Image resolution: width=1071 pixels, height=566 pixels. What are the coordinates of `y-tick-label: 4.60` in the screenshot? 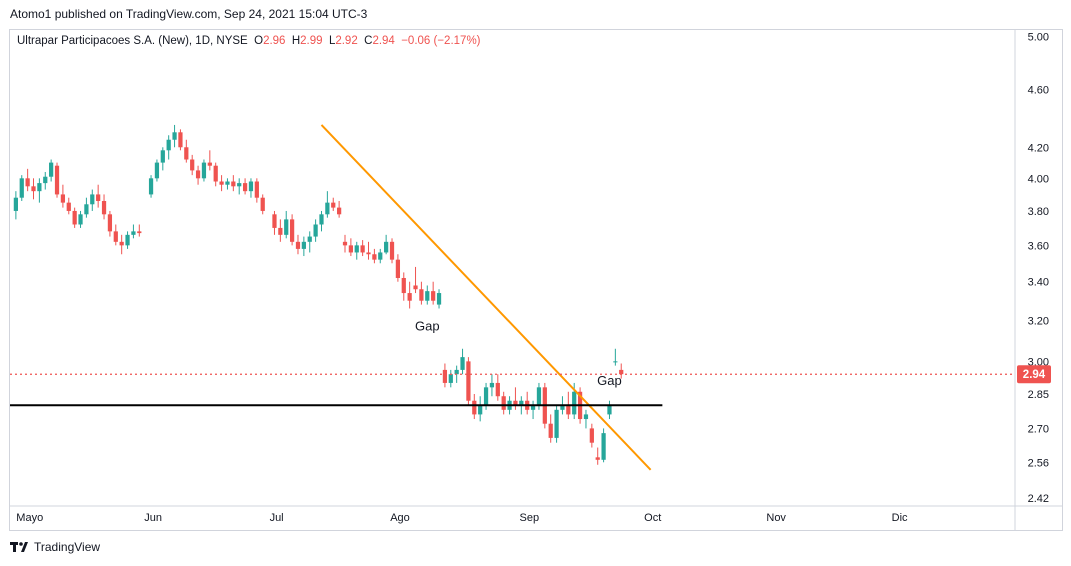 It's located at (1038, 90).